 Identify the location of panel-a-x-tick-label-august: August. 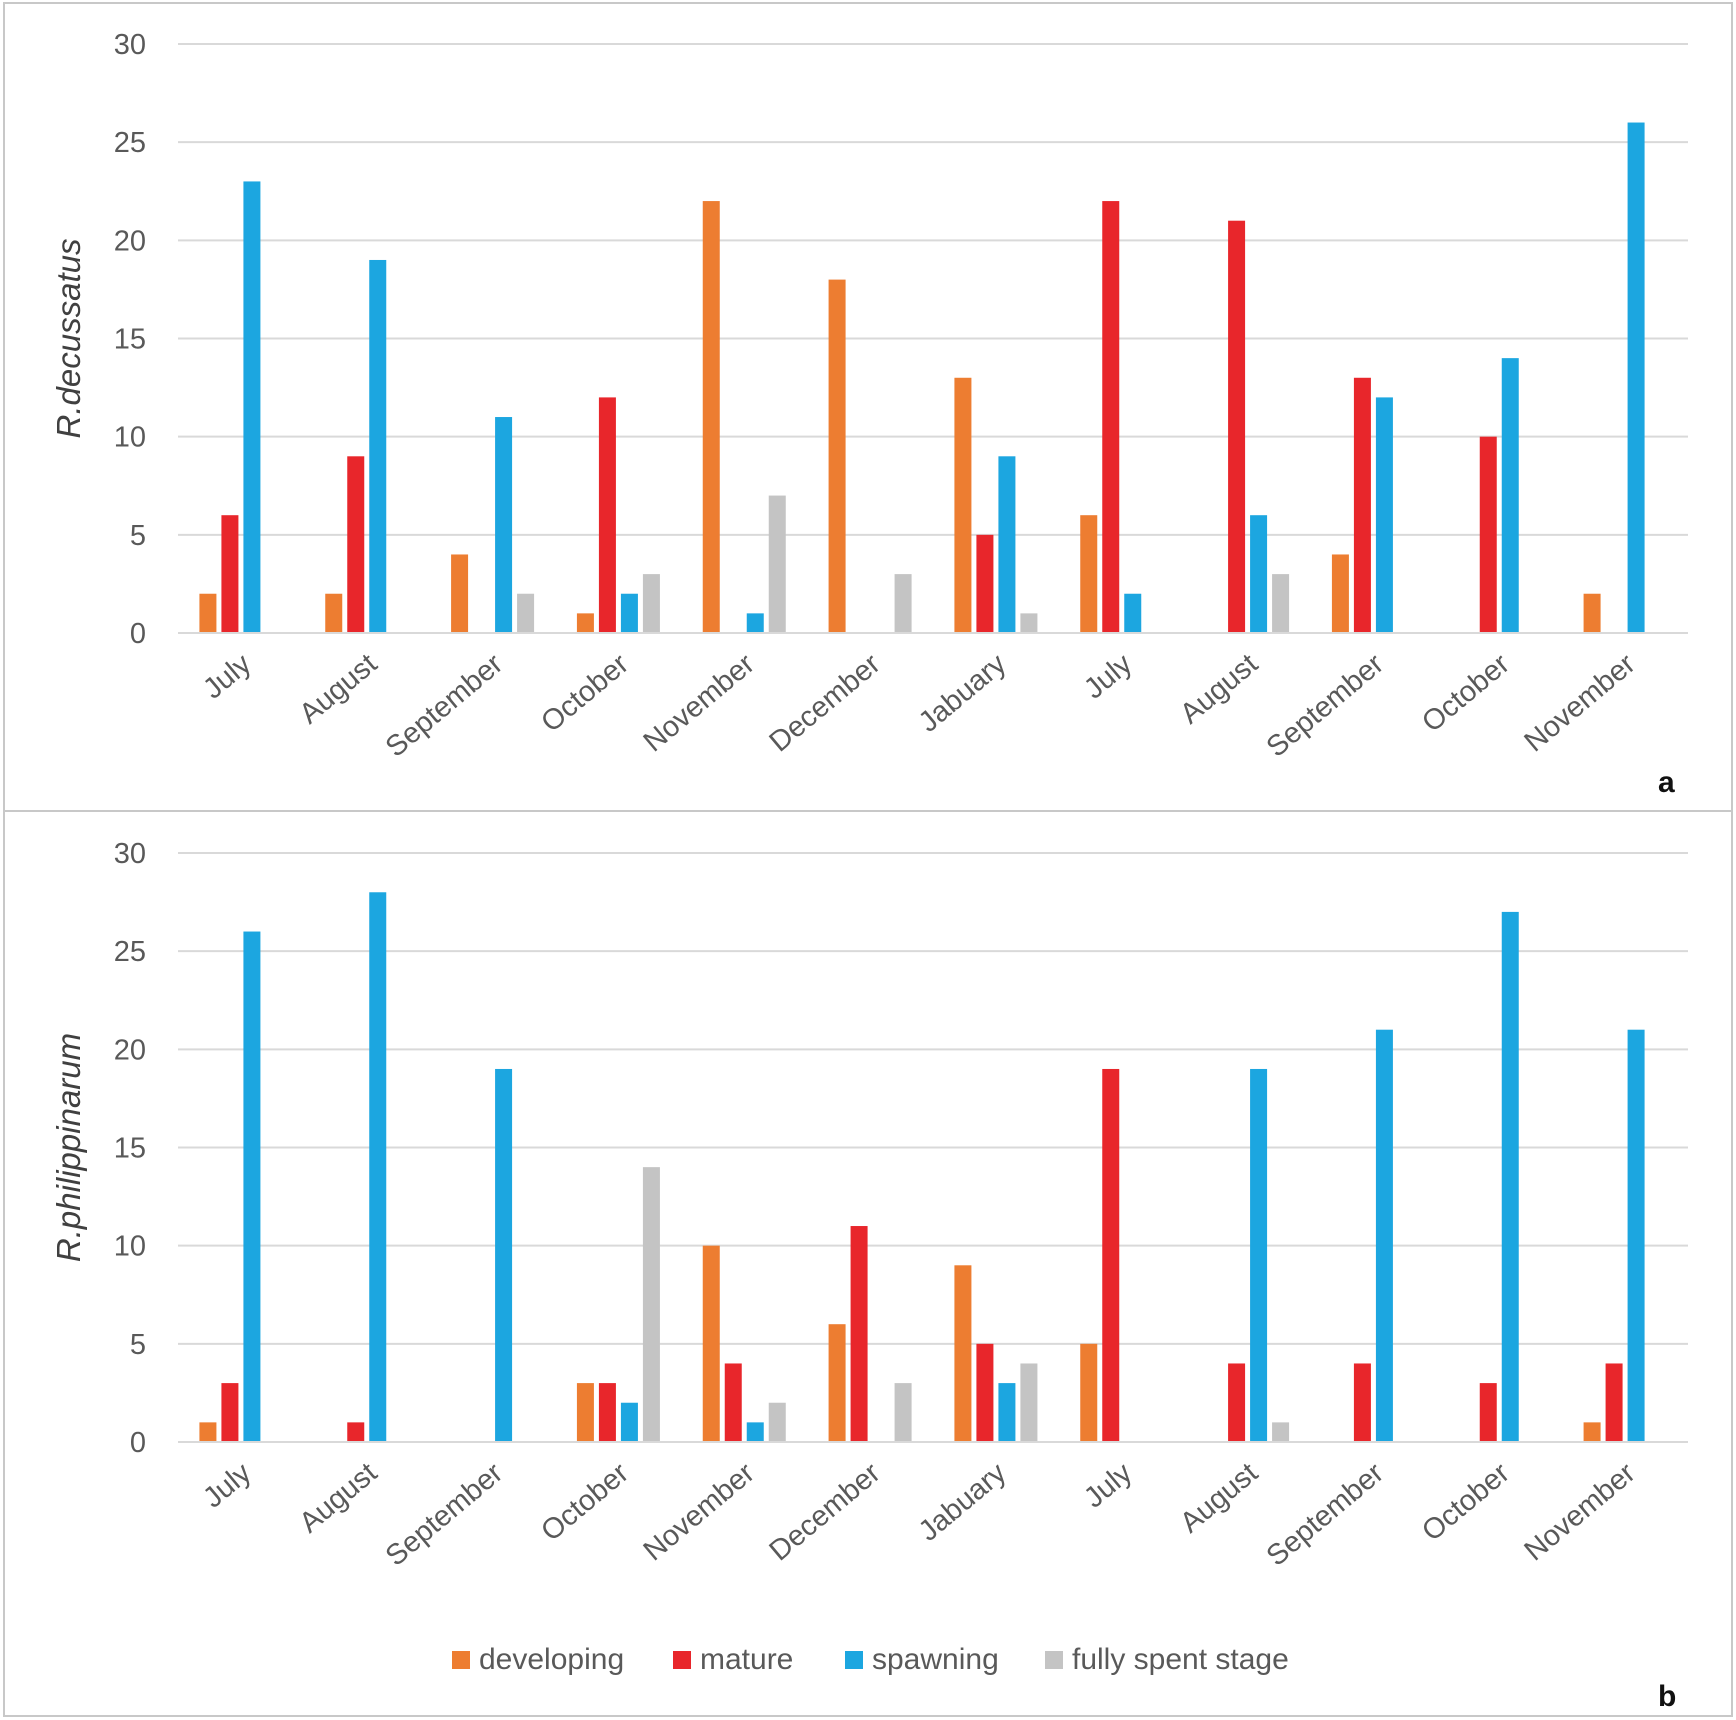
(1219, 689).